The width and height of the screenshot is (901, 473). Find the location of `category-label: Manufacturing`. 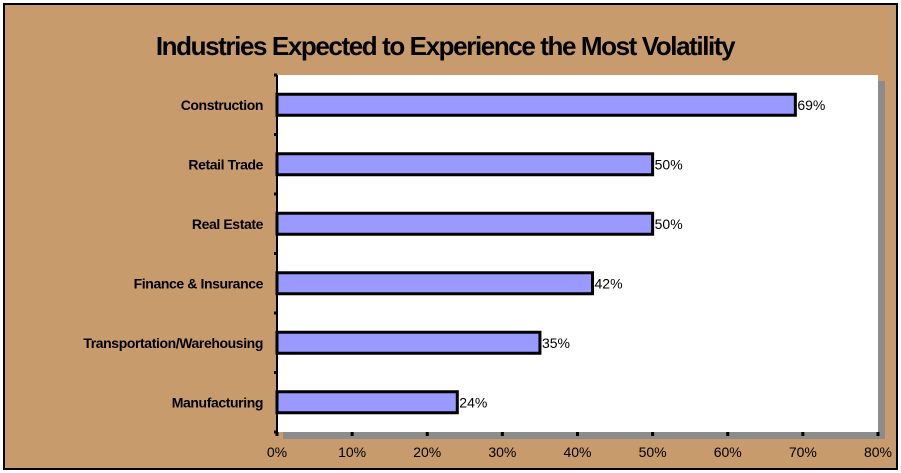

category-label: Manufacturing is located at coordinates (217, 402).